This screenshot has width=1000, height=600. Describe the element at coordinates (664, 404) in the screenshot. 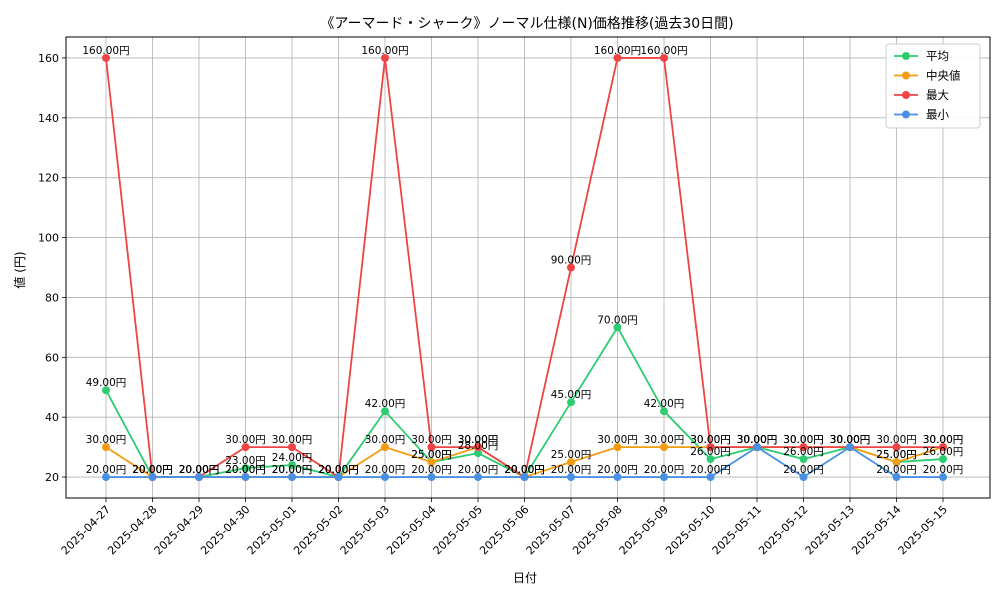

I see `data-label: 42.00円` at that location.